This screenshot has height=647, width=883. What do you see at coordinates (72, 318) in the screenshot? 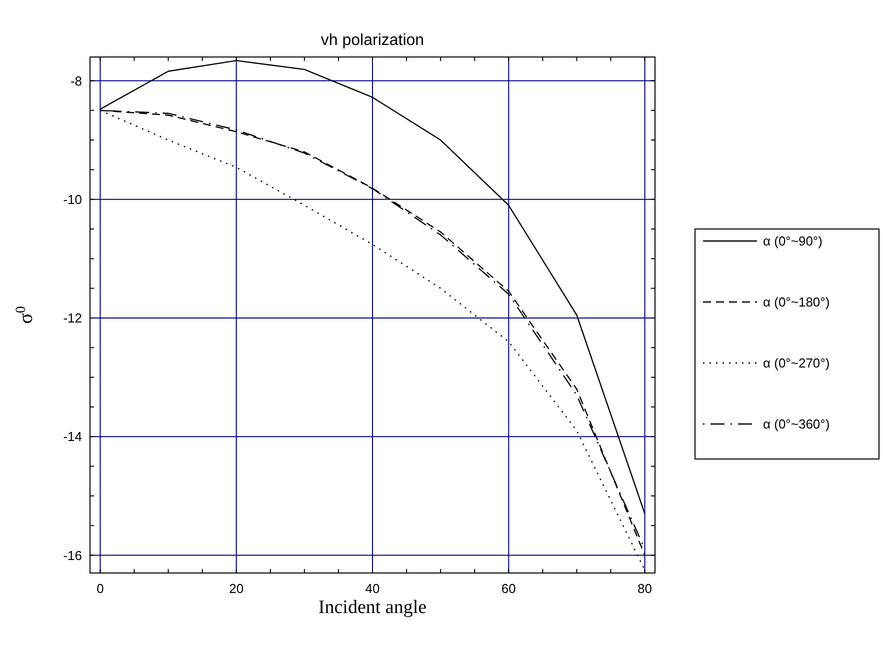
I see `y-tick-label: -12` at bounding box center [72, 318].